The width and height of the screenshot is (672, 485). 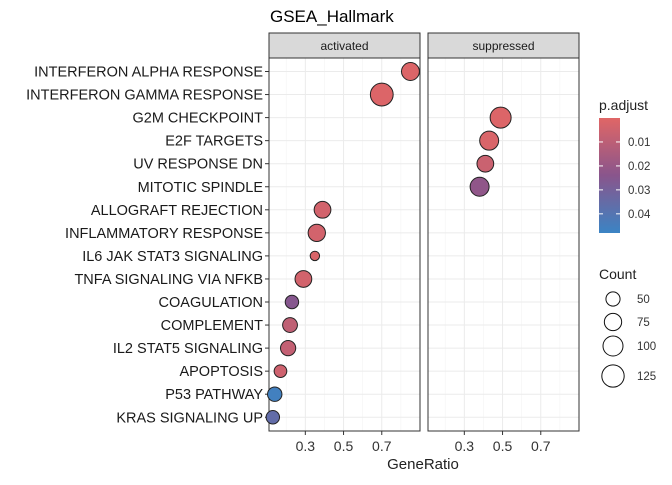 I want to click on size-legend-label: 75, so click(x=643, y=323).